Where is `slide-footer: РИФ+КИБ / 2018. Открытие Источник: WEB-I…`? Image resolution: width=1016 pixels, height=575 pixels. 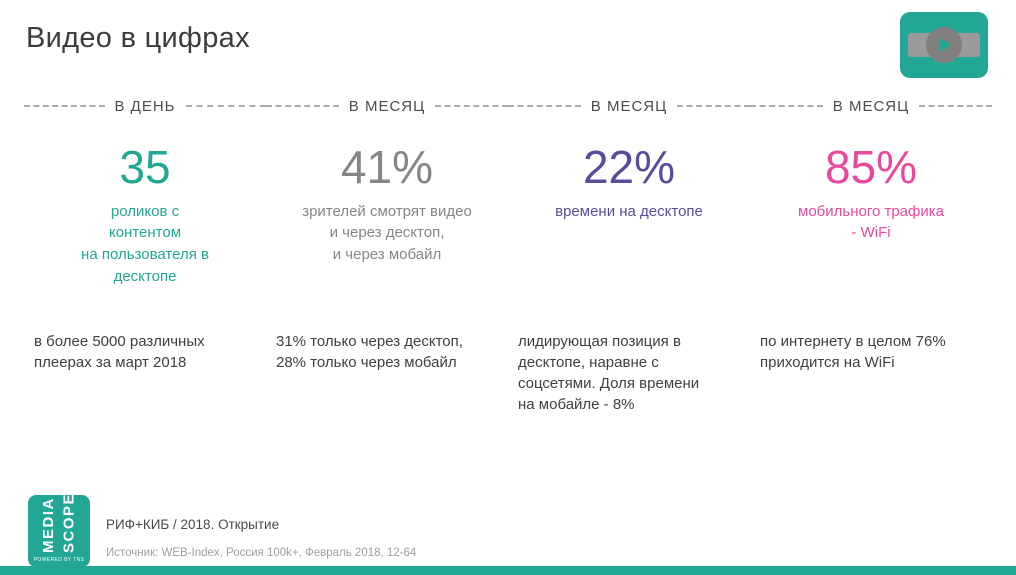 slide-footer: РИФ+КИБ / 2018. Открытие Источник: WEB-I… is located at coordinates (261, 538).